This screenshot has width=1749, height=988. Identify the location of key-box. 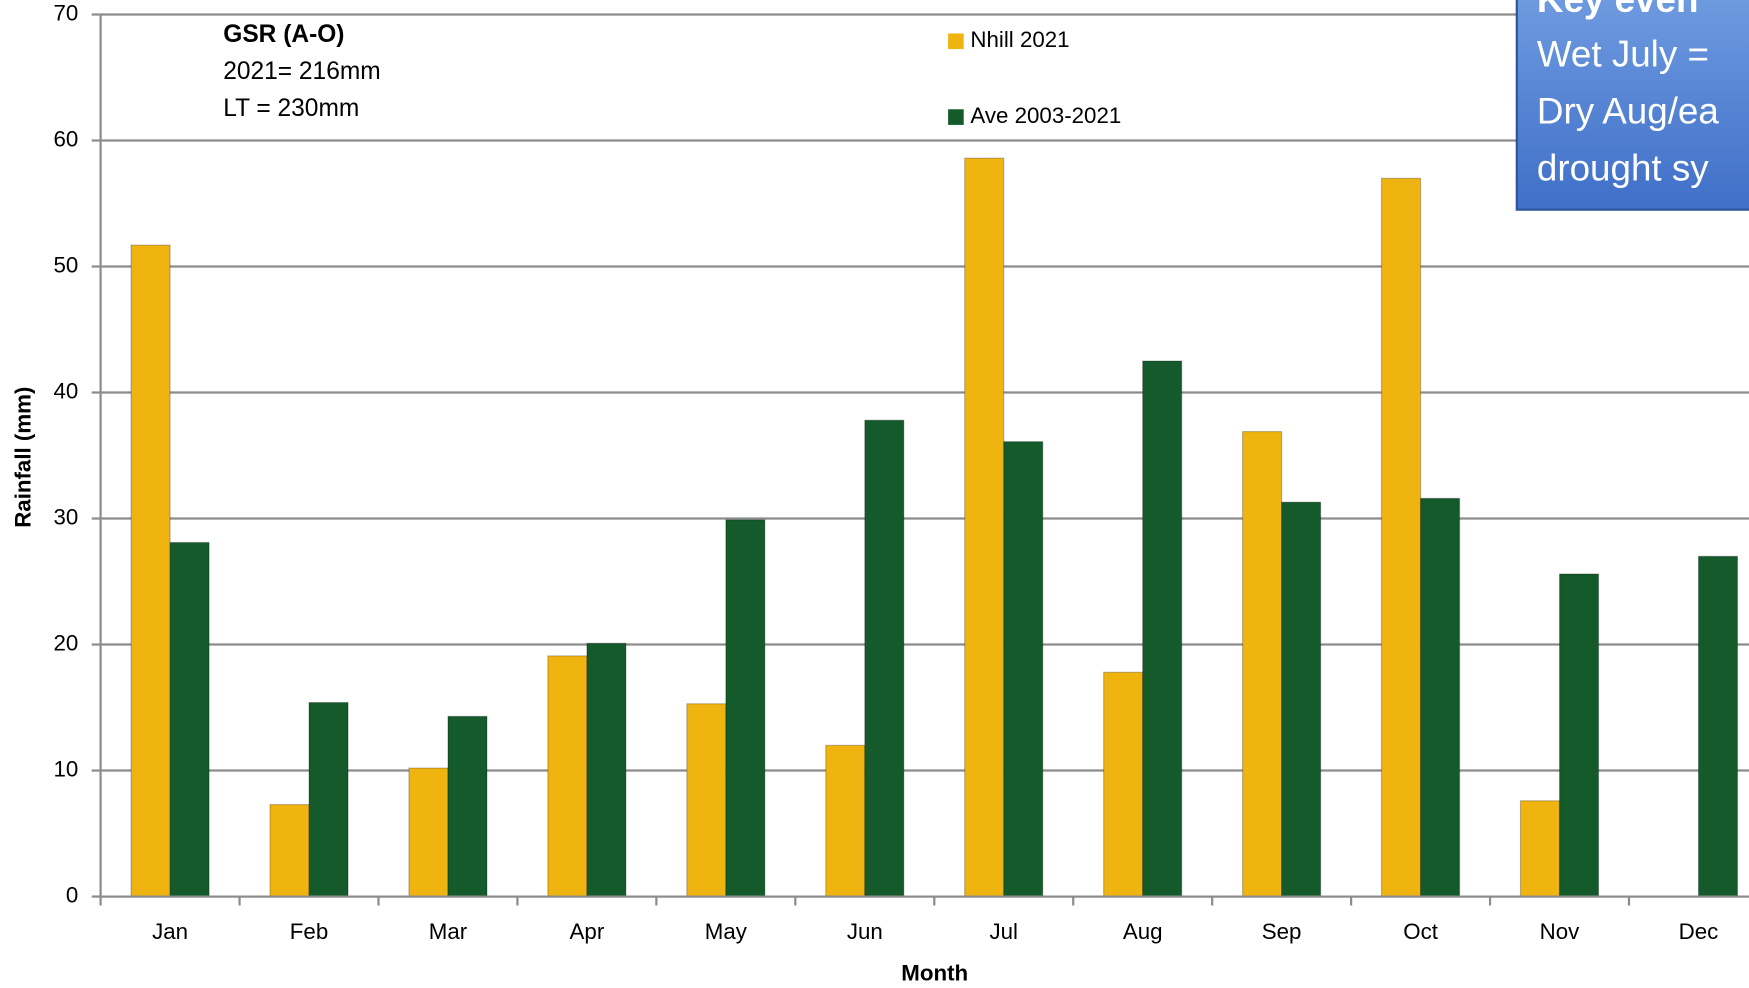
(1632, 105).